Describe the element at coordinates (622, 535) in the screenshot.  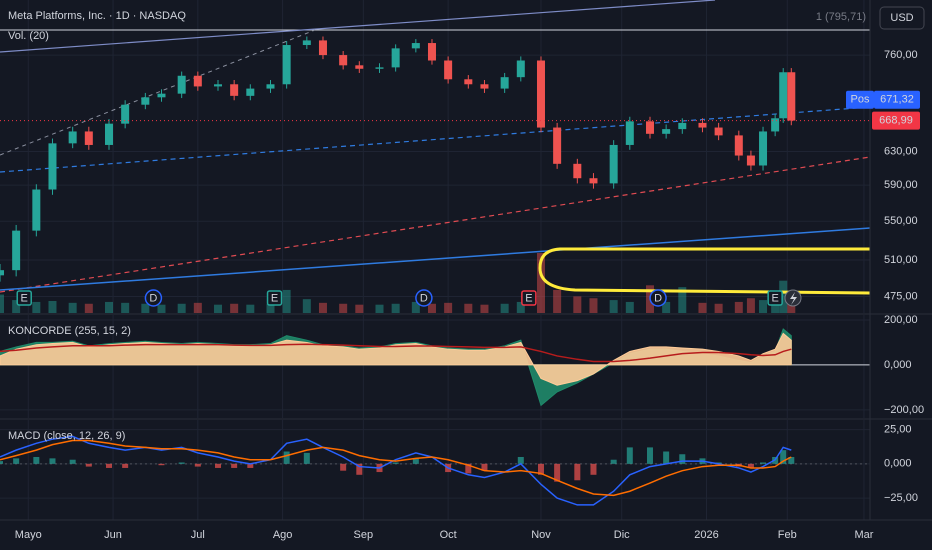
I see `x-tick-label: Dic` at that location.